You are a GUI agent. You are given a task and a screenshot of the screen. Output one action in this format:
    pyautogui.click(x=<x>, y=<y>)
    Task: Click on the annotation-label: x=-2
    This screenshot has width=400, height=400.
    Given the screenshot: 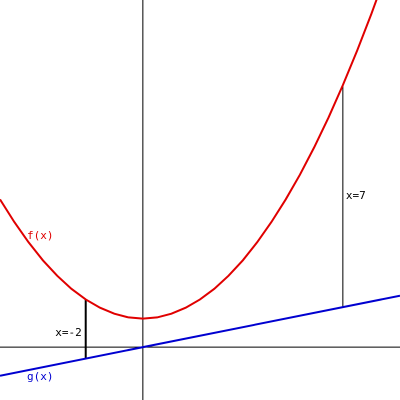 What is the action you would take?
    pyautogui.click(x=68, y=332)
    